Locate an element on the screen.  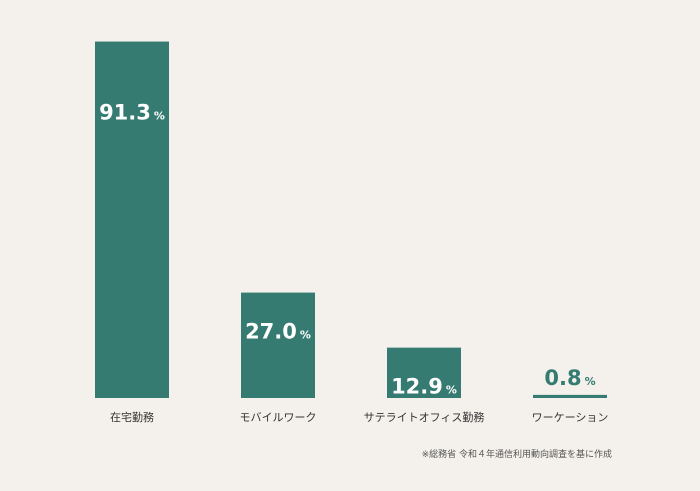
category-label-1: 在宅勤務 is located at coordinates (132, 417).